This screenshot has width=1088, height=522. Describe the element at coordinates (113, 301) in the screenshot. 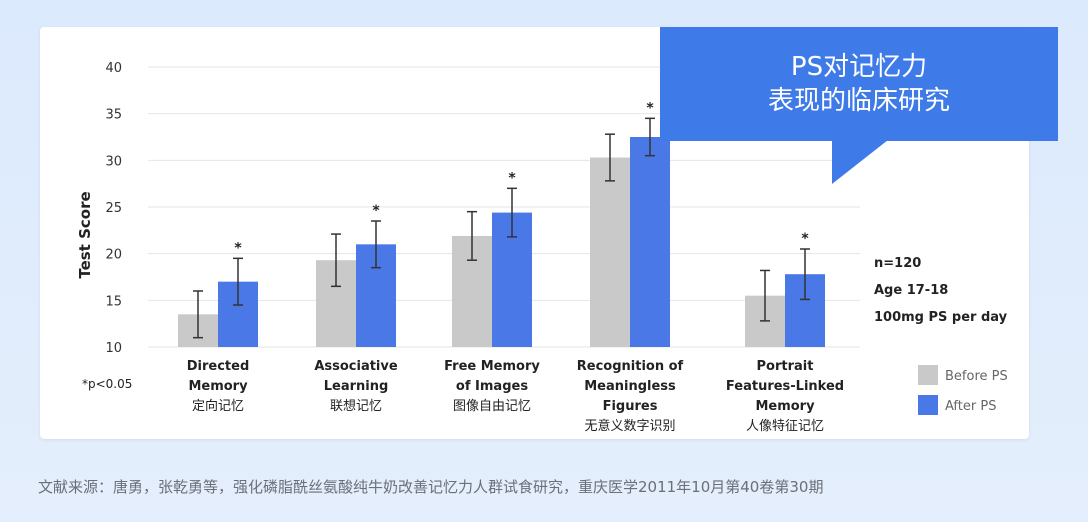

I see `y-tick-label: 15` at that location.